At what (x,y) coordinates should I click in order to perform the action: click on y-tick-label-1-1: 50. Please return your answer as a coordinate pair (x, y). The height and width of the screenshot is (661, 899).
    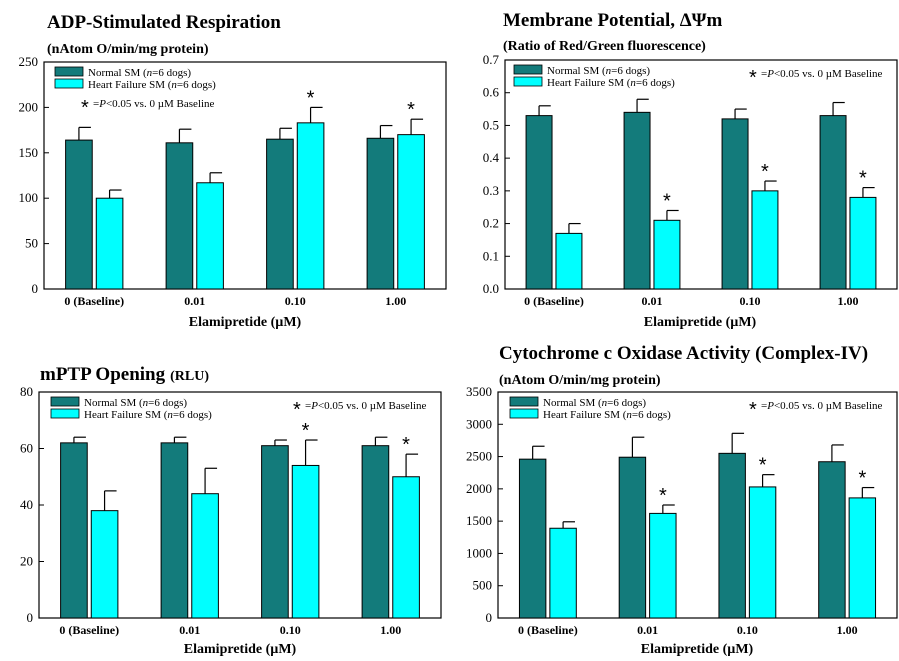
    Looking at the image, I should click on (31, 243).